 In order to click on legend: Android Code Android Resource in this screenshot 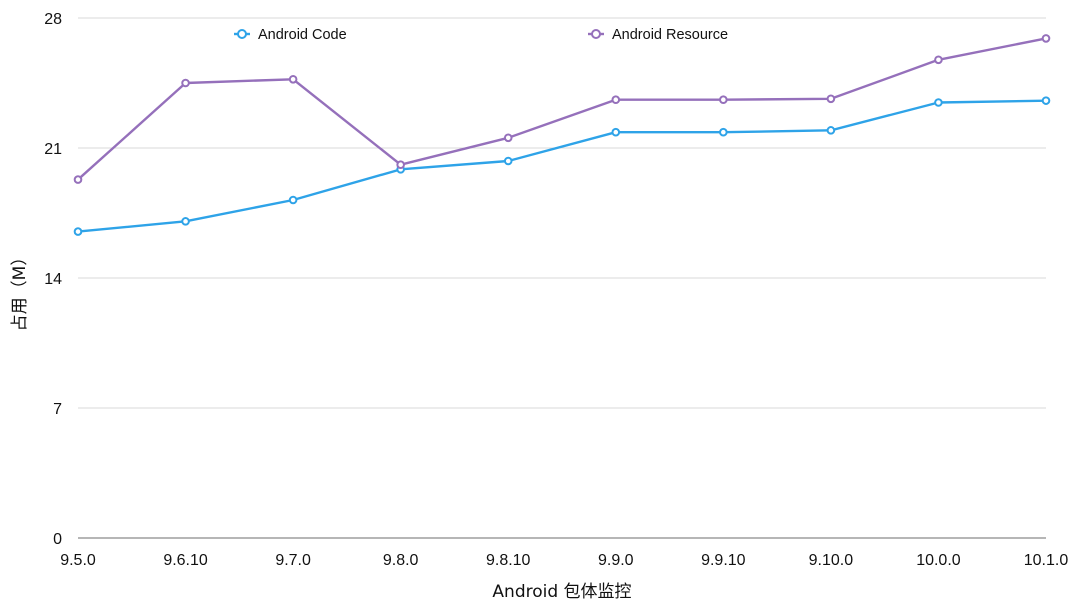, I will do `click(481, 35)`.